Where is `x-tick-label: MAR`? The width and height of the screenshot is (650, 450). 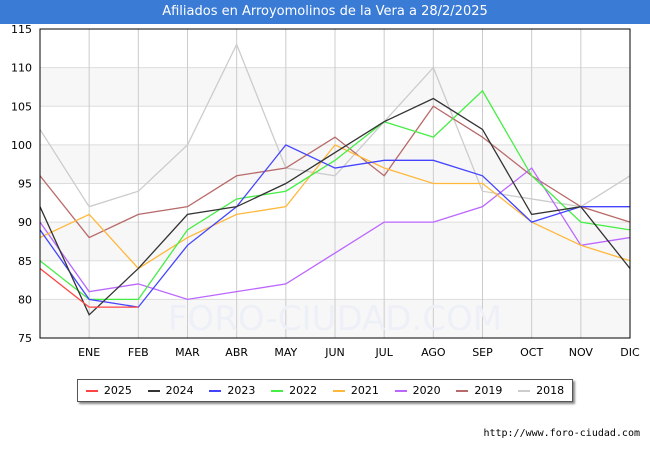 x-tick-label: MAR is located at coordinates (187, 352).